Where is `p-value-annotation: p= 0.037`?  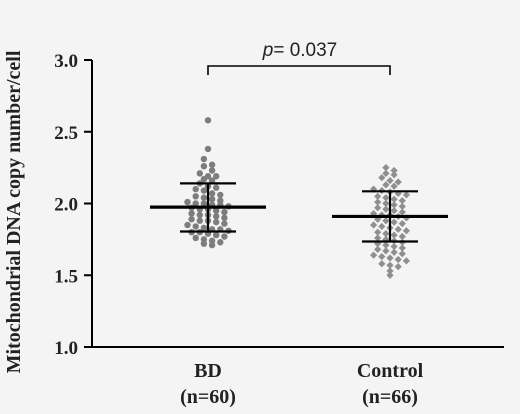 p-value-annotation: p= 0.037 is located at coordinates (300, 50).